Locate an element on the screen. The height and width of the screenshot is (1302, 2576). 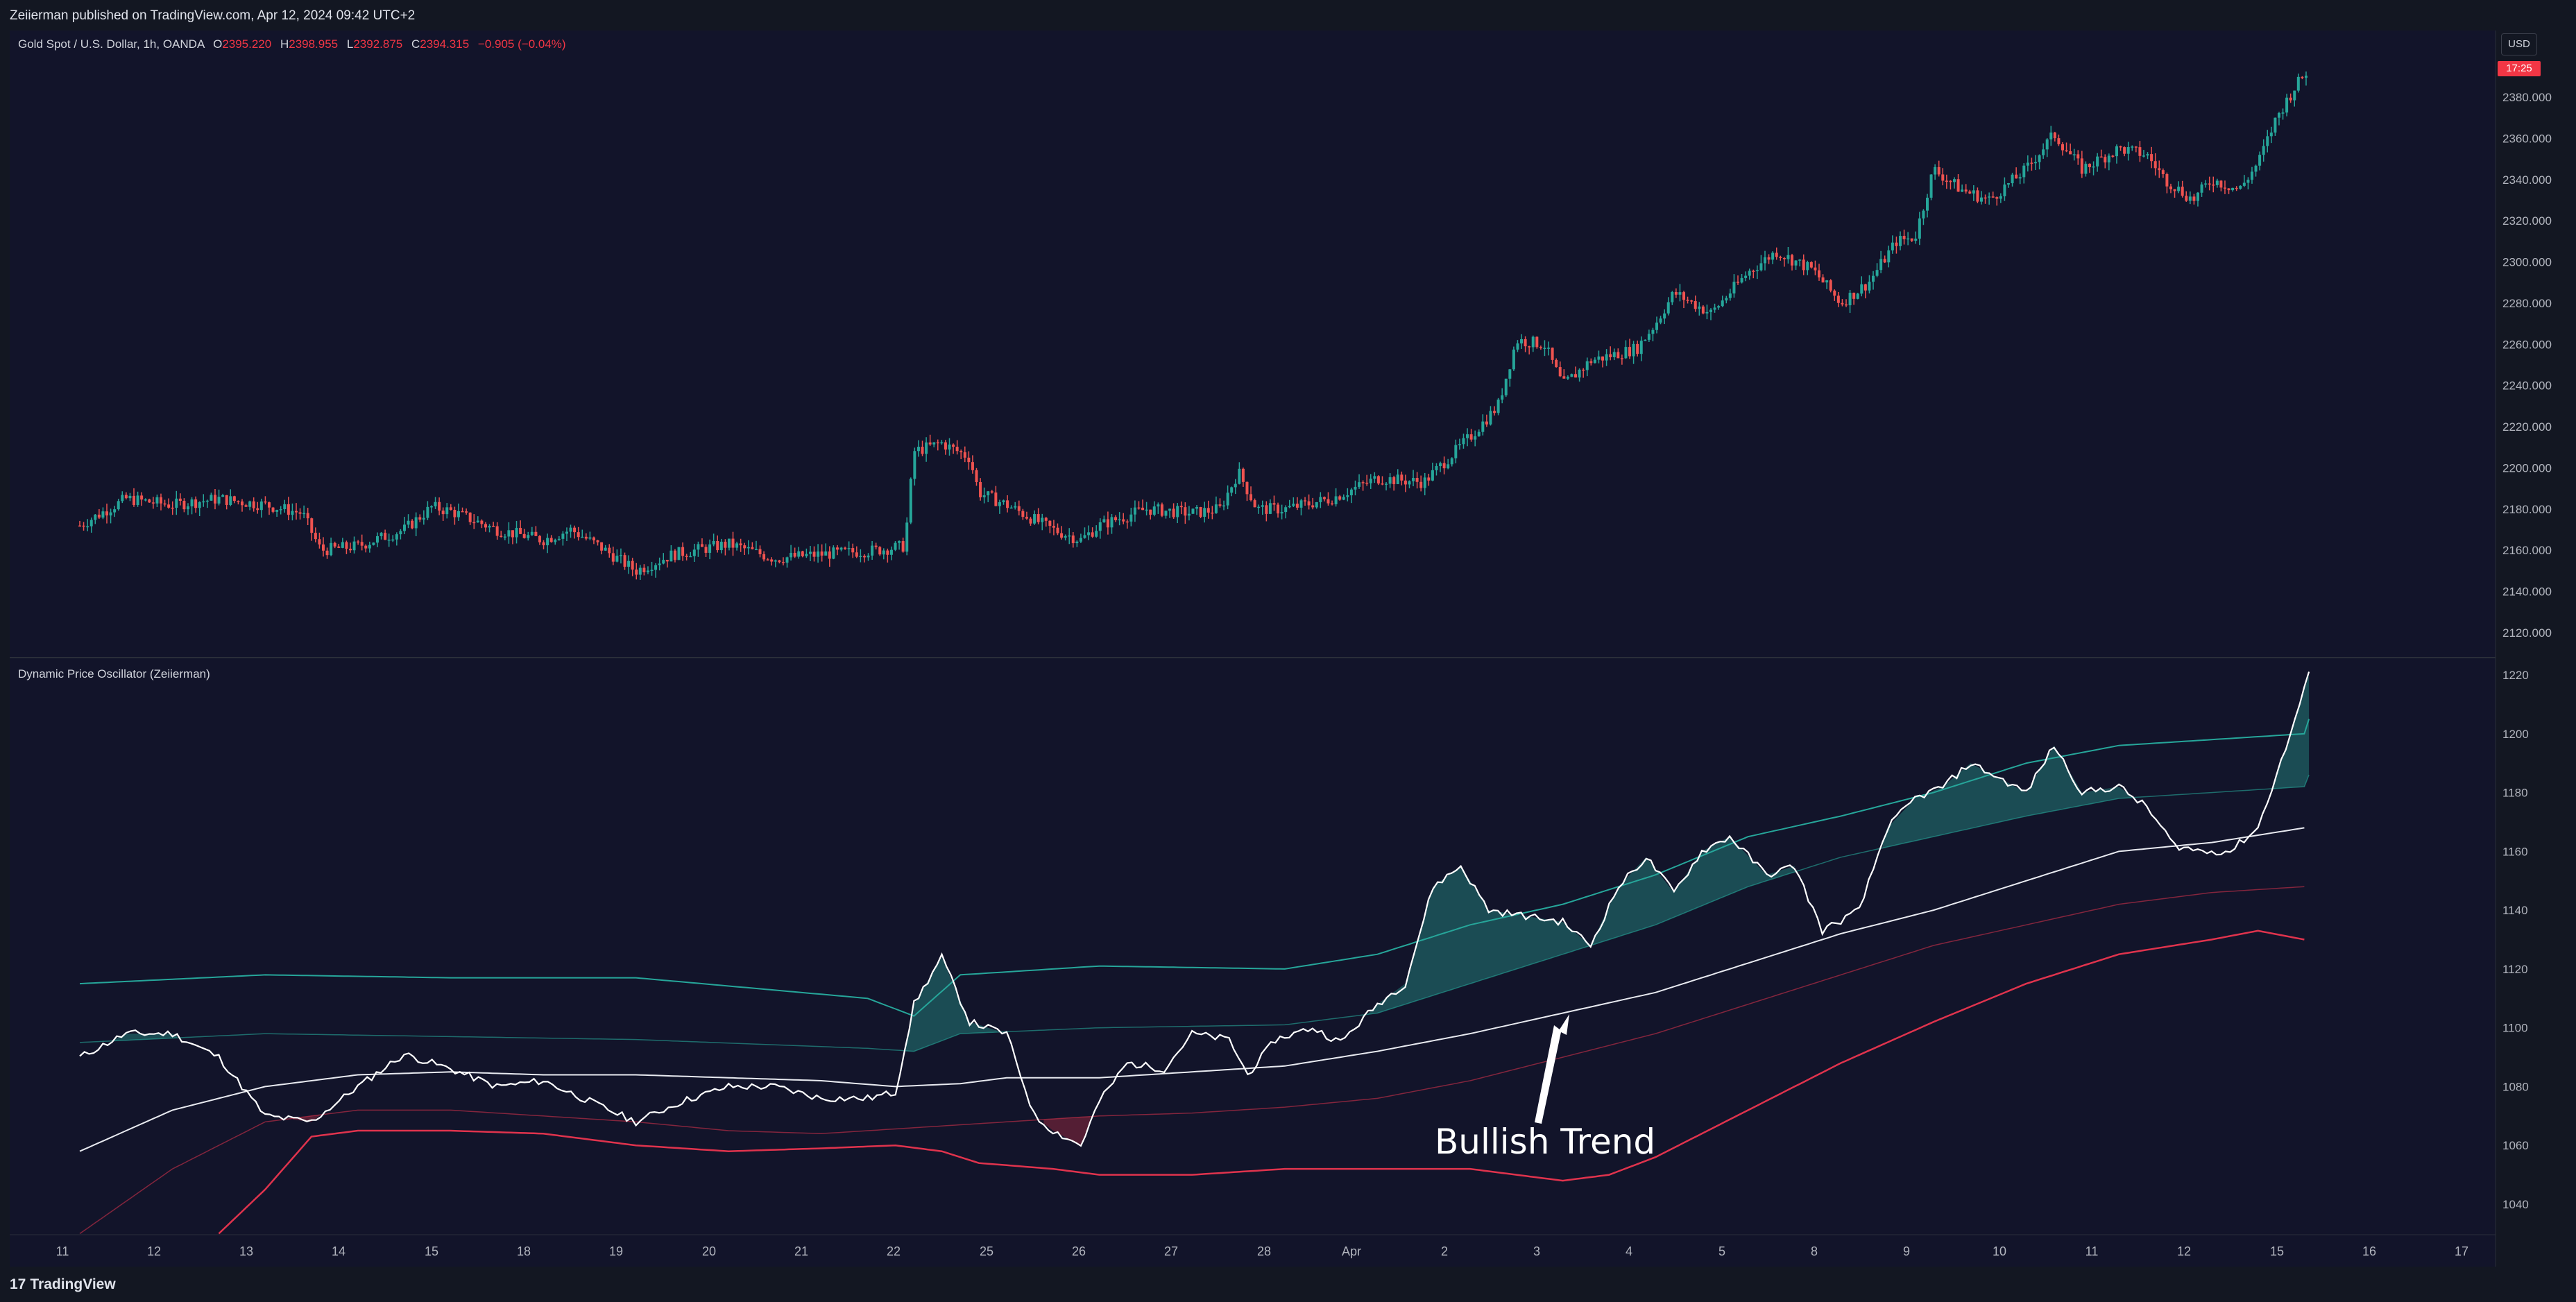
time-tick-label: 18 is located at coordinates (524, 1251).